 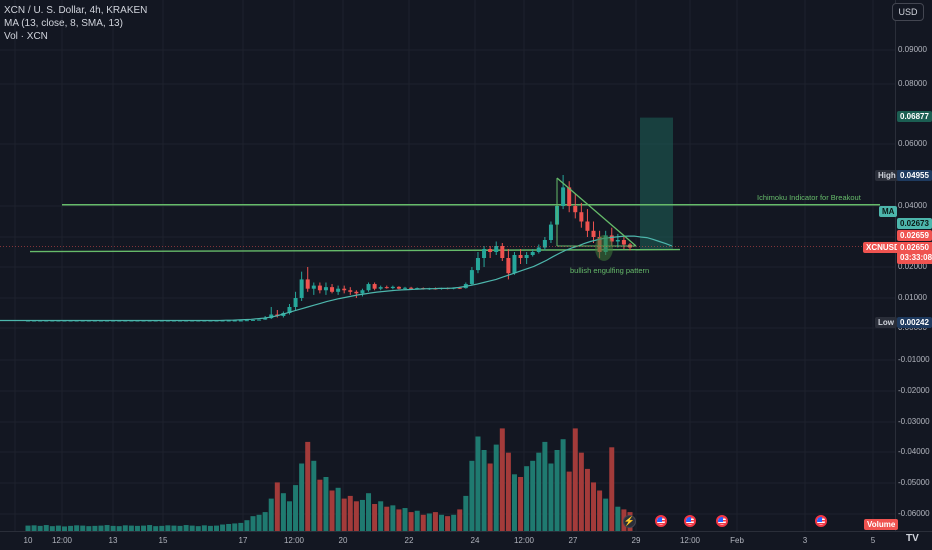 What do you see at coordinates (113, 540) in the screenshot?
I see `time-tick-label: 13` at bounding box center [113, 540].